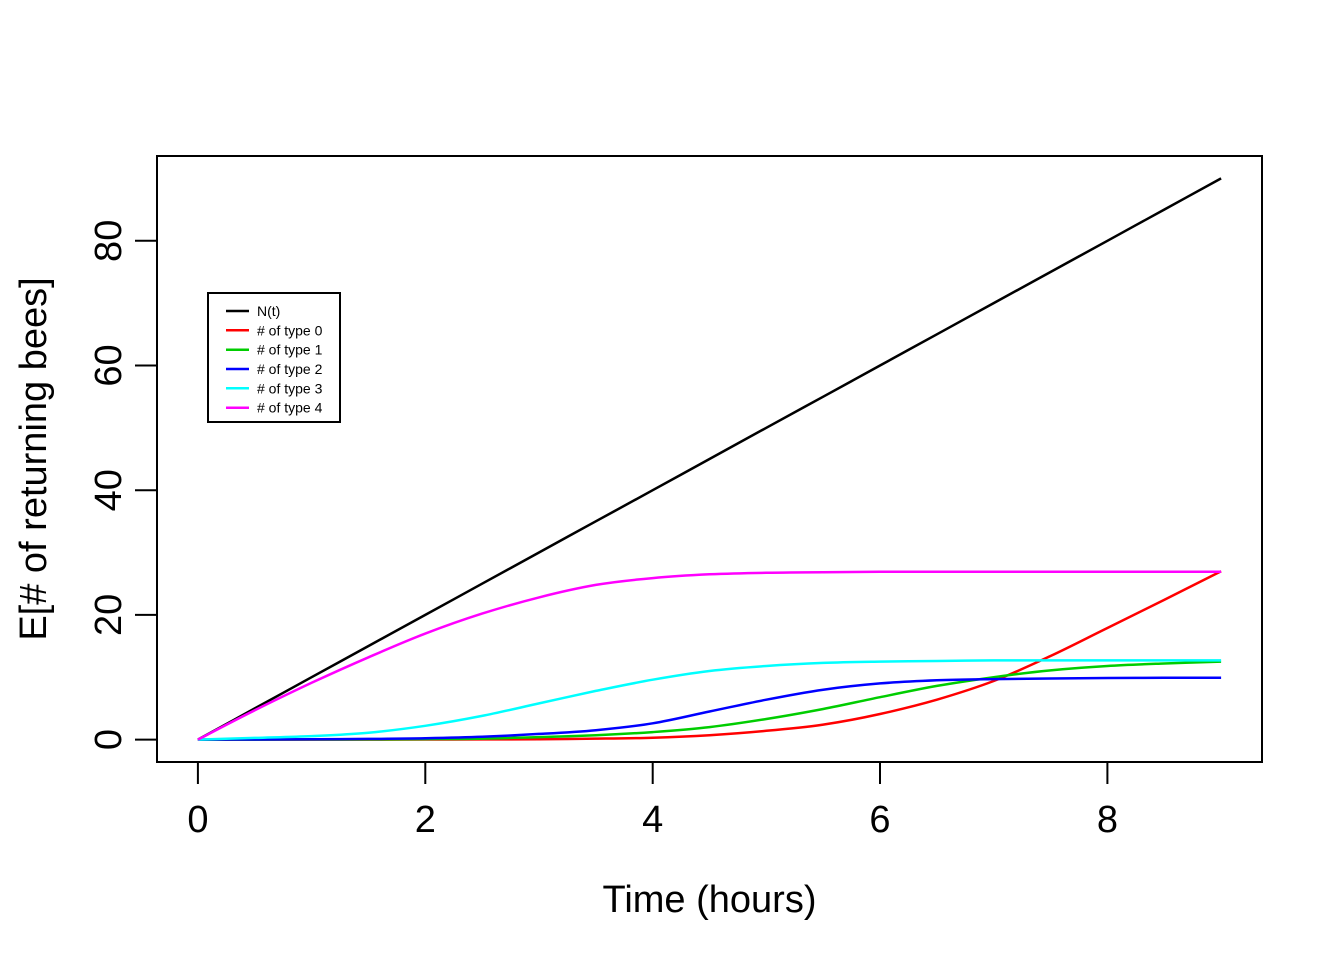 The height and width of the screenshot is (960, 1344). Describe the element at coordinates (109, 241) in the screenshot. I see `y-tick-label: 80` at that location.